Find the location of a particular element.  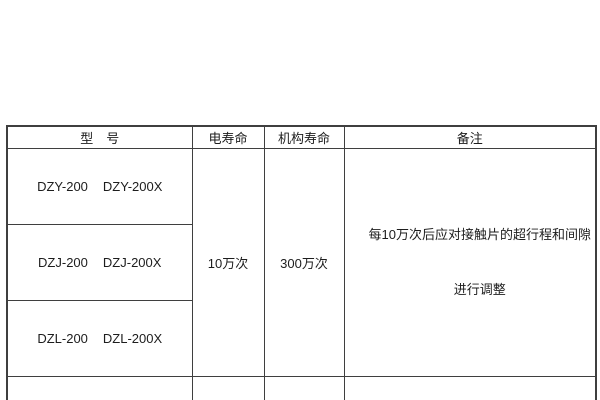

model-cell: DZB-200 DZB-200X is located at coordinates (99, 387).